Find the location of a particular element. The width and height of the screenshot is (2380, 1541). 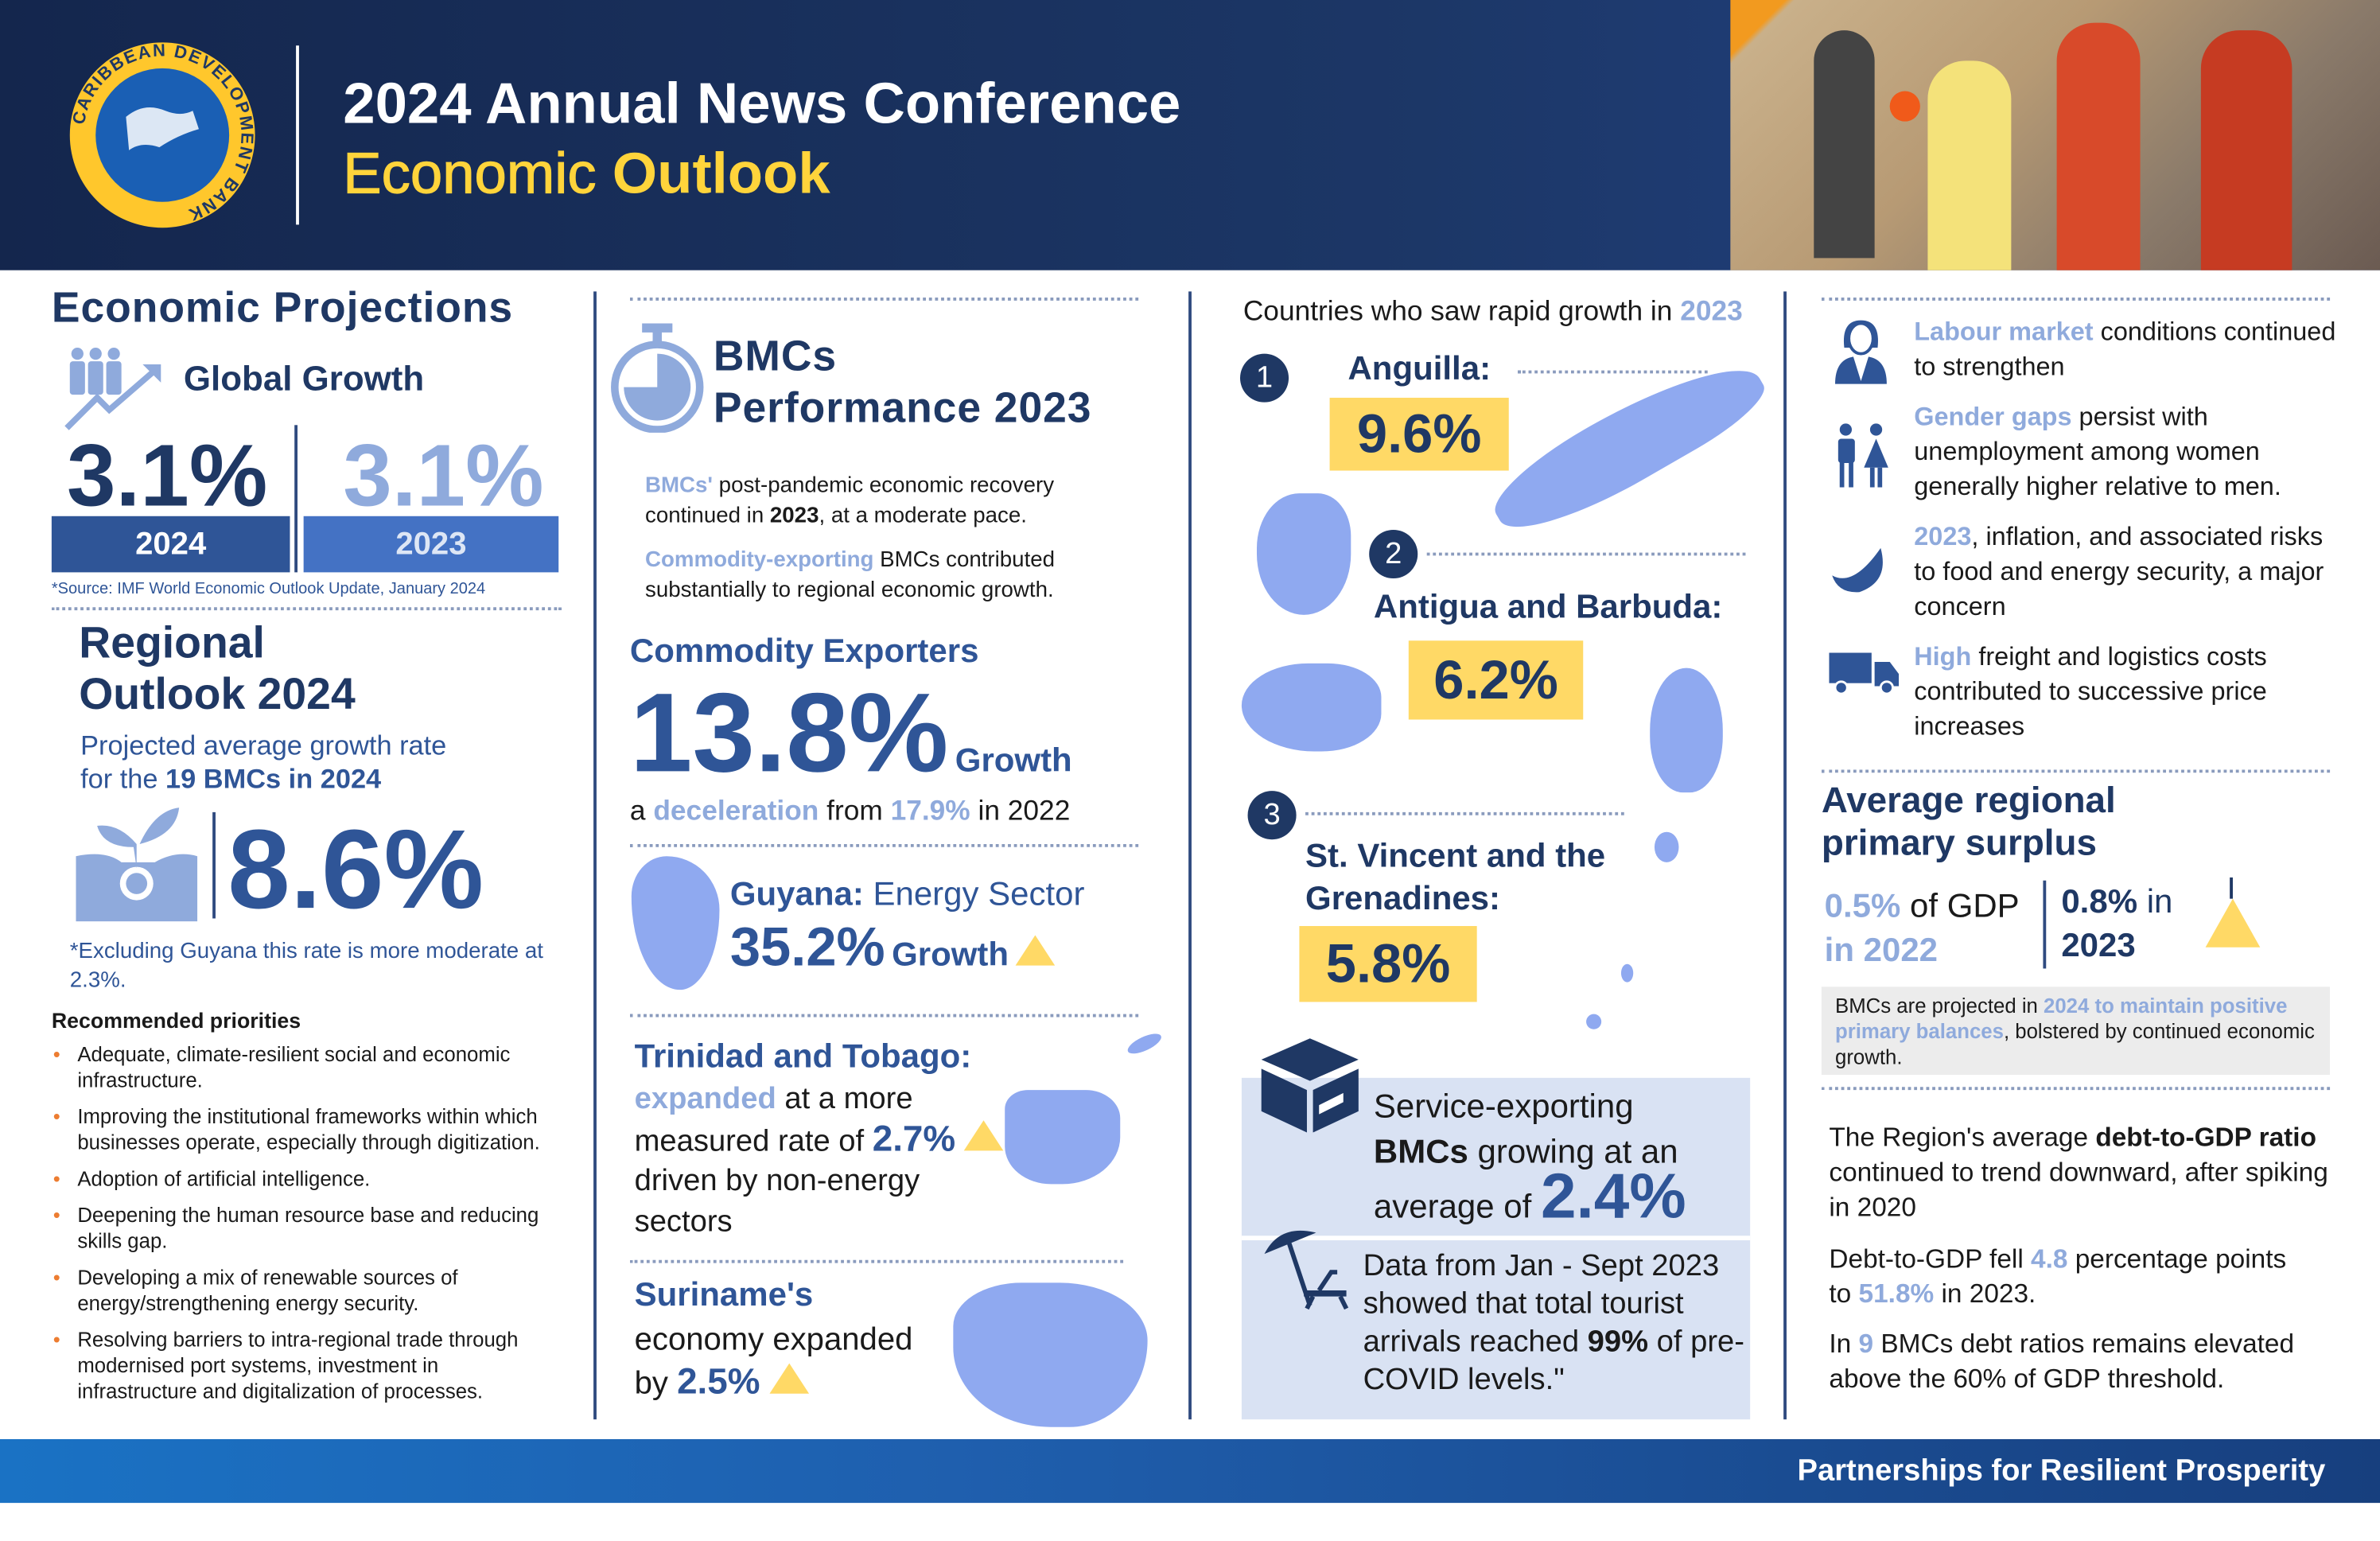

country-growth-value: 5.8% is located at coordinates (1388, 964).